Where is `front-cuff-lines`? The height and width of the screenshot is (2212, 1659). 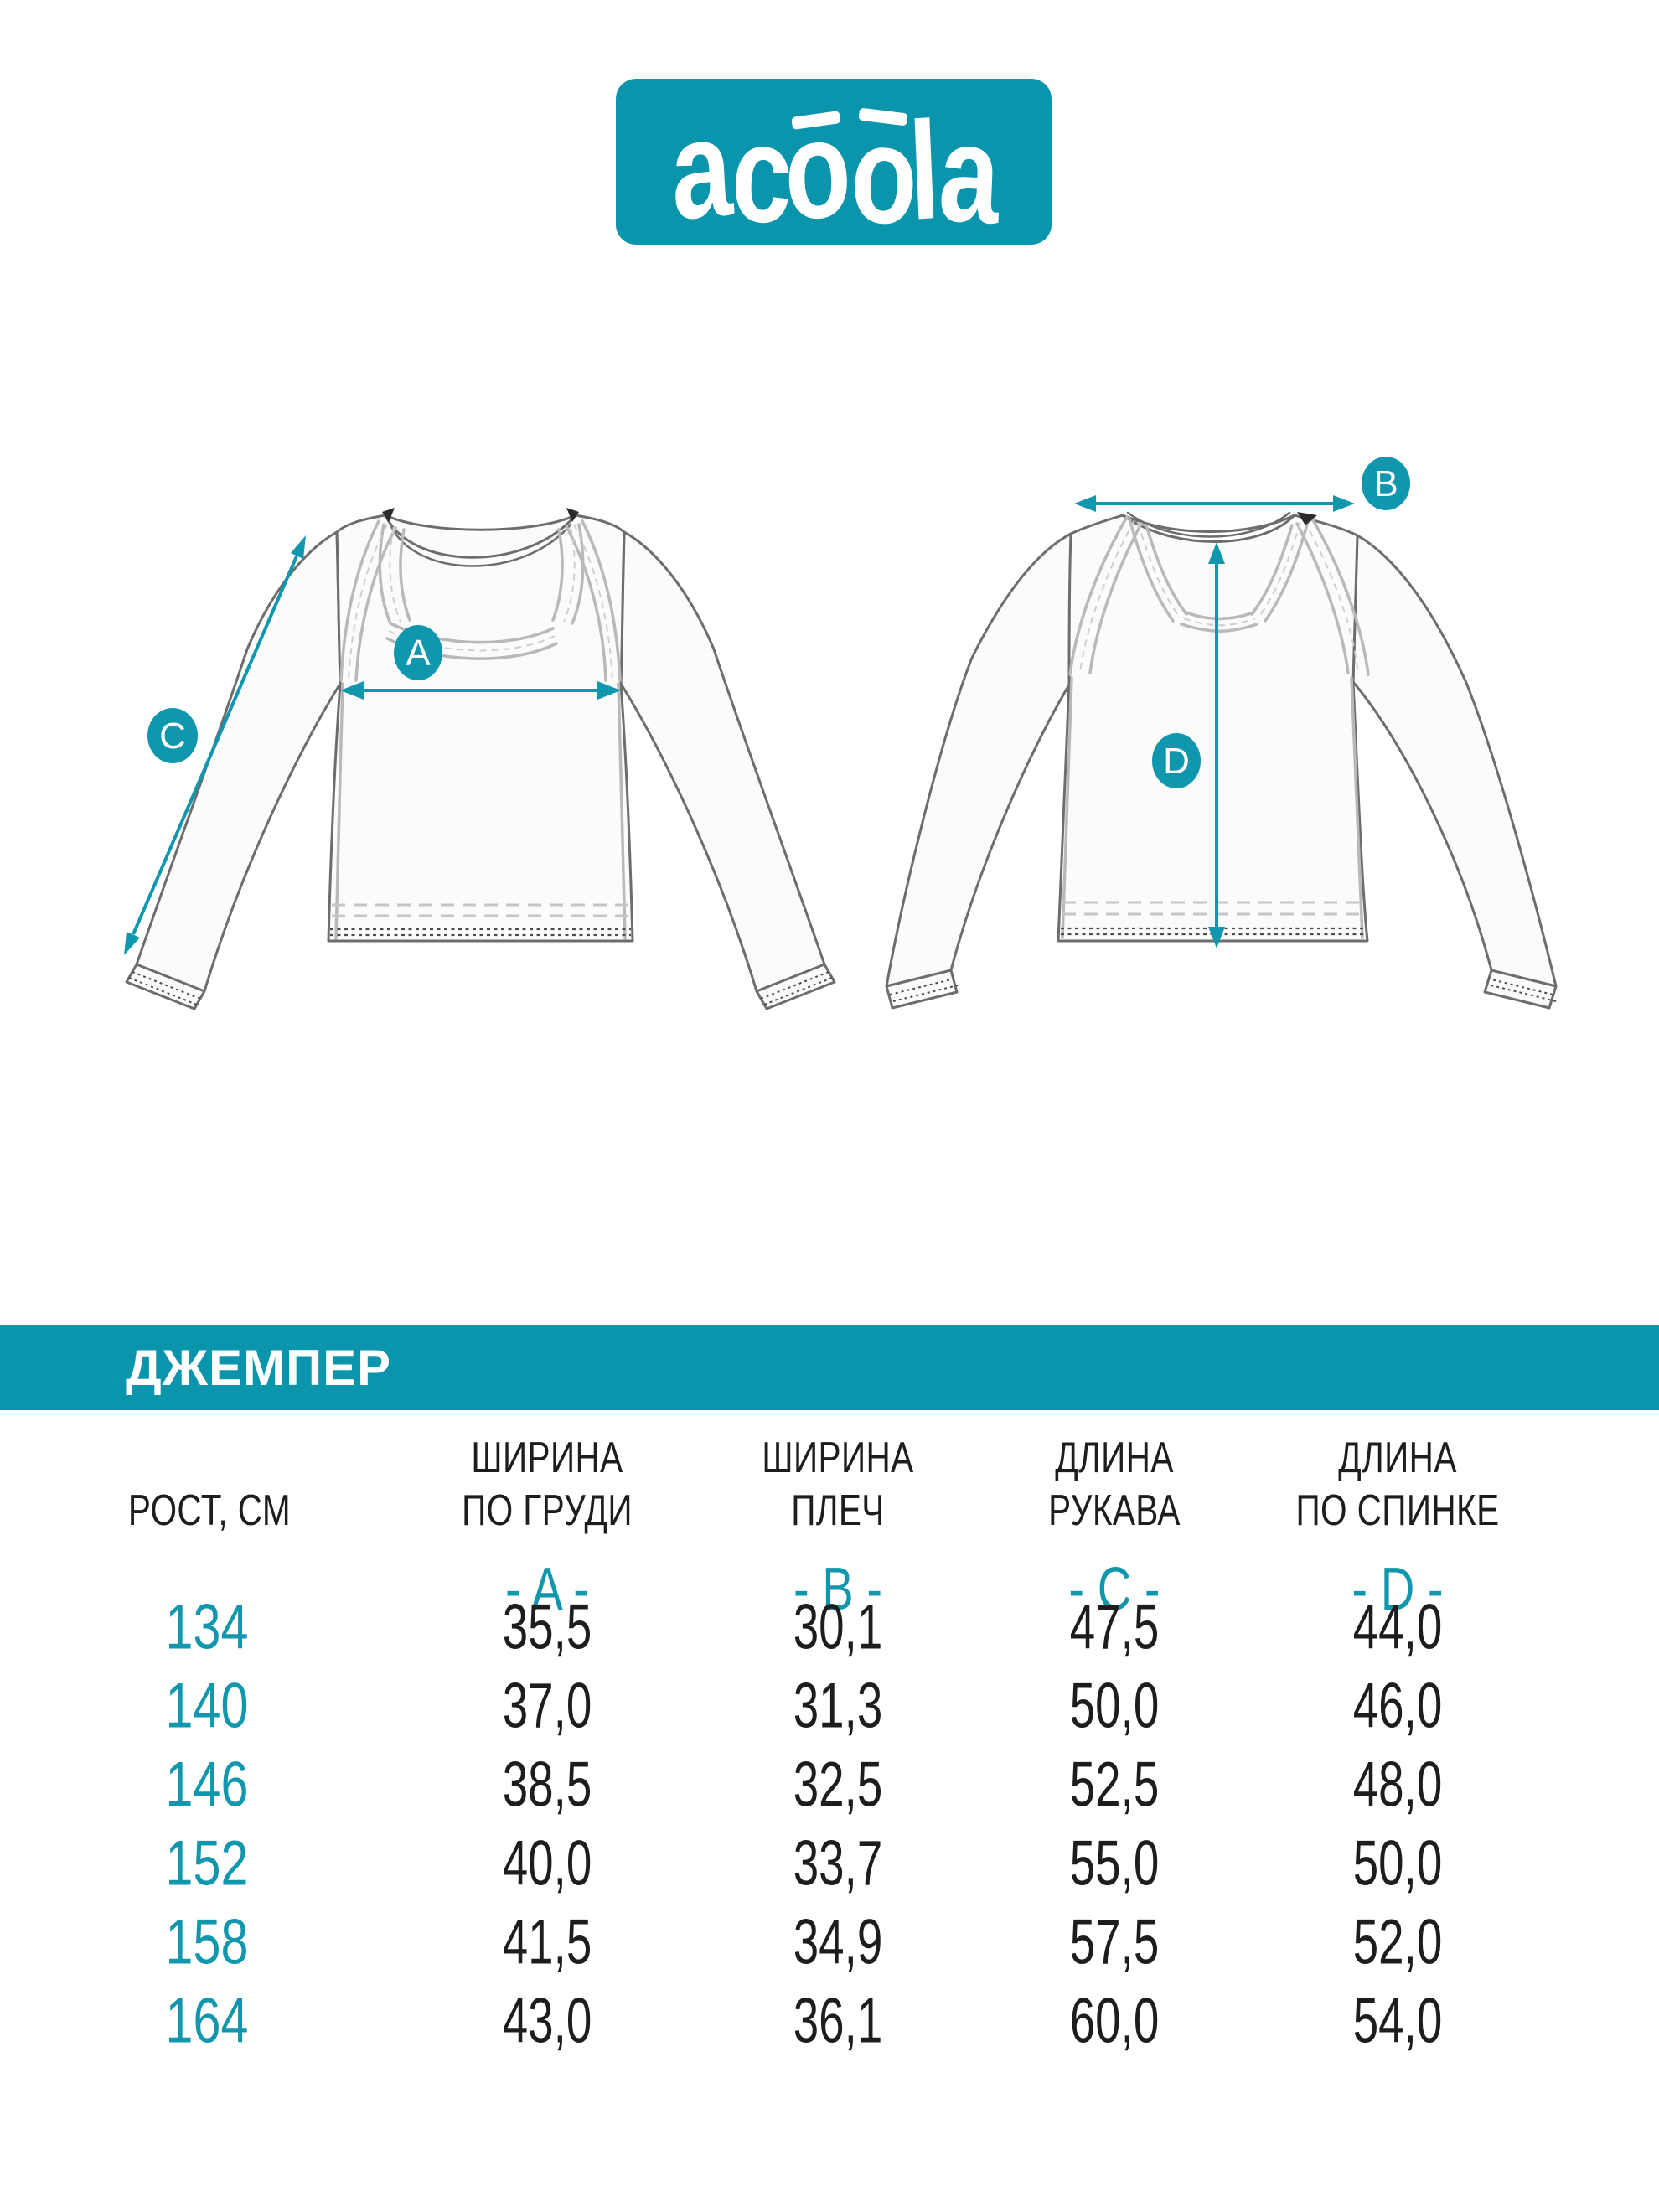
front-cuff-lines is located at coordinates (480, 978).